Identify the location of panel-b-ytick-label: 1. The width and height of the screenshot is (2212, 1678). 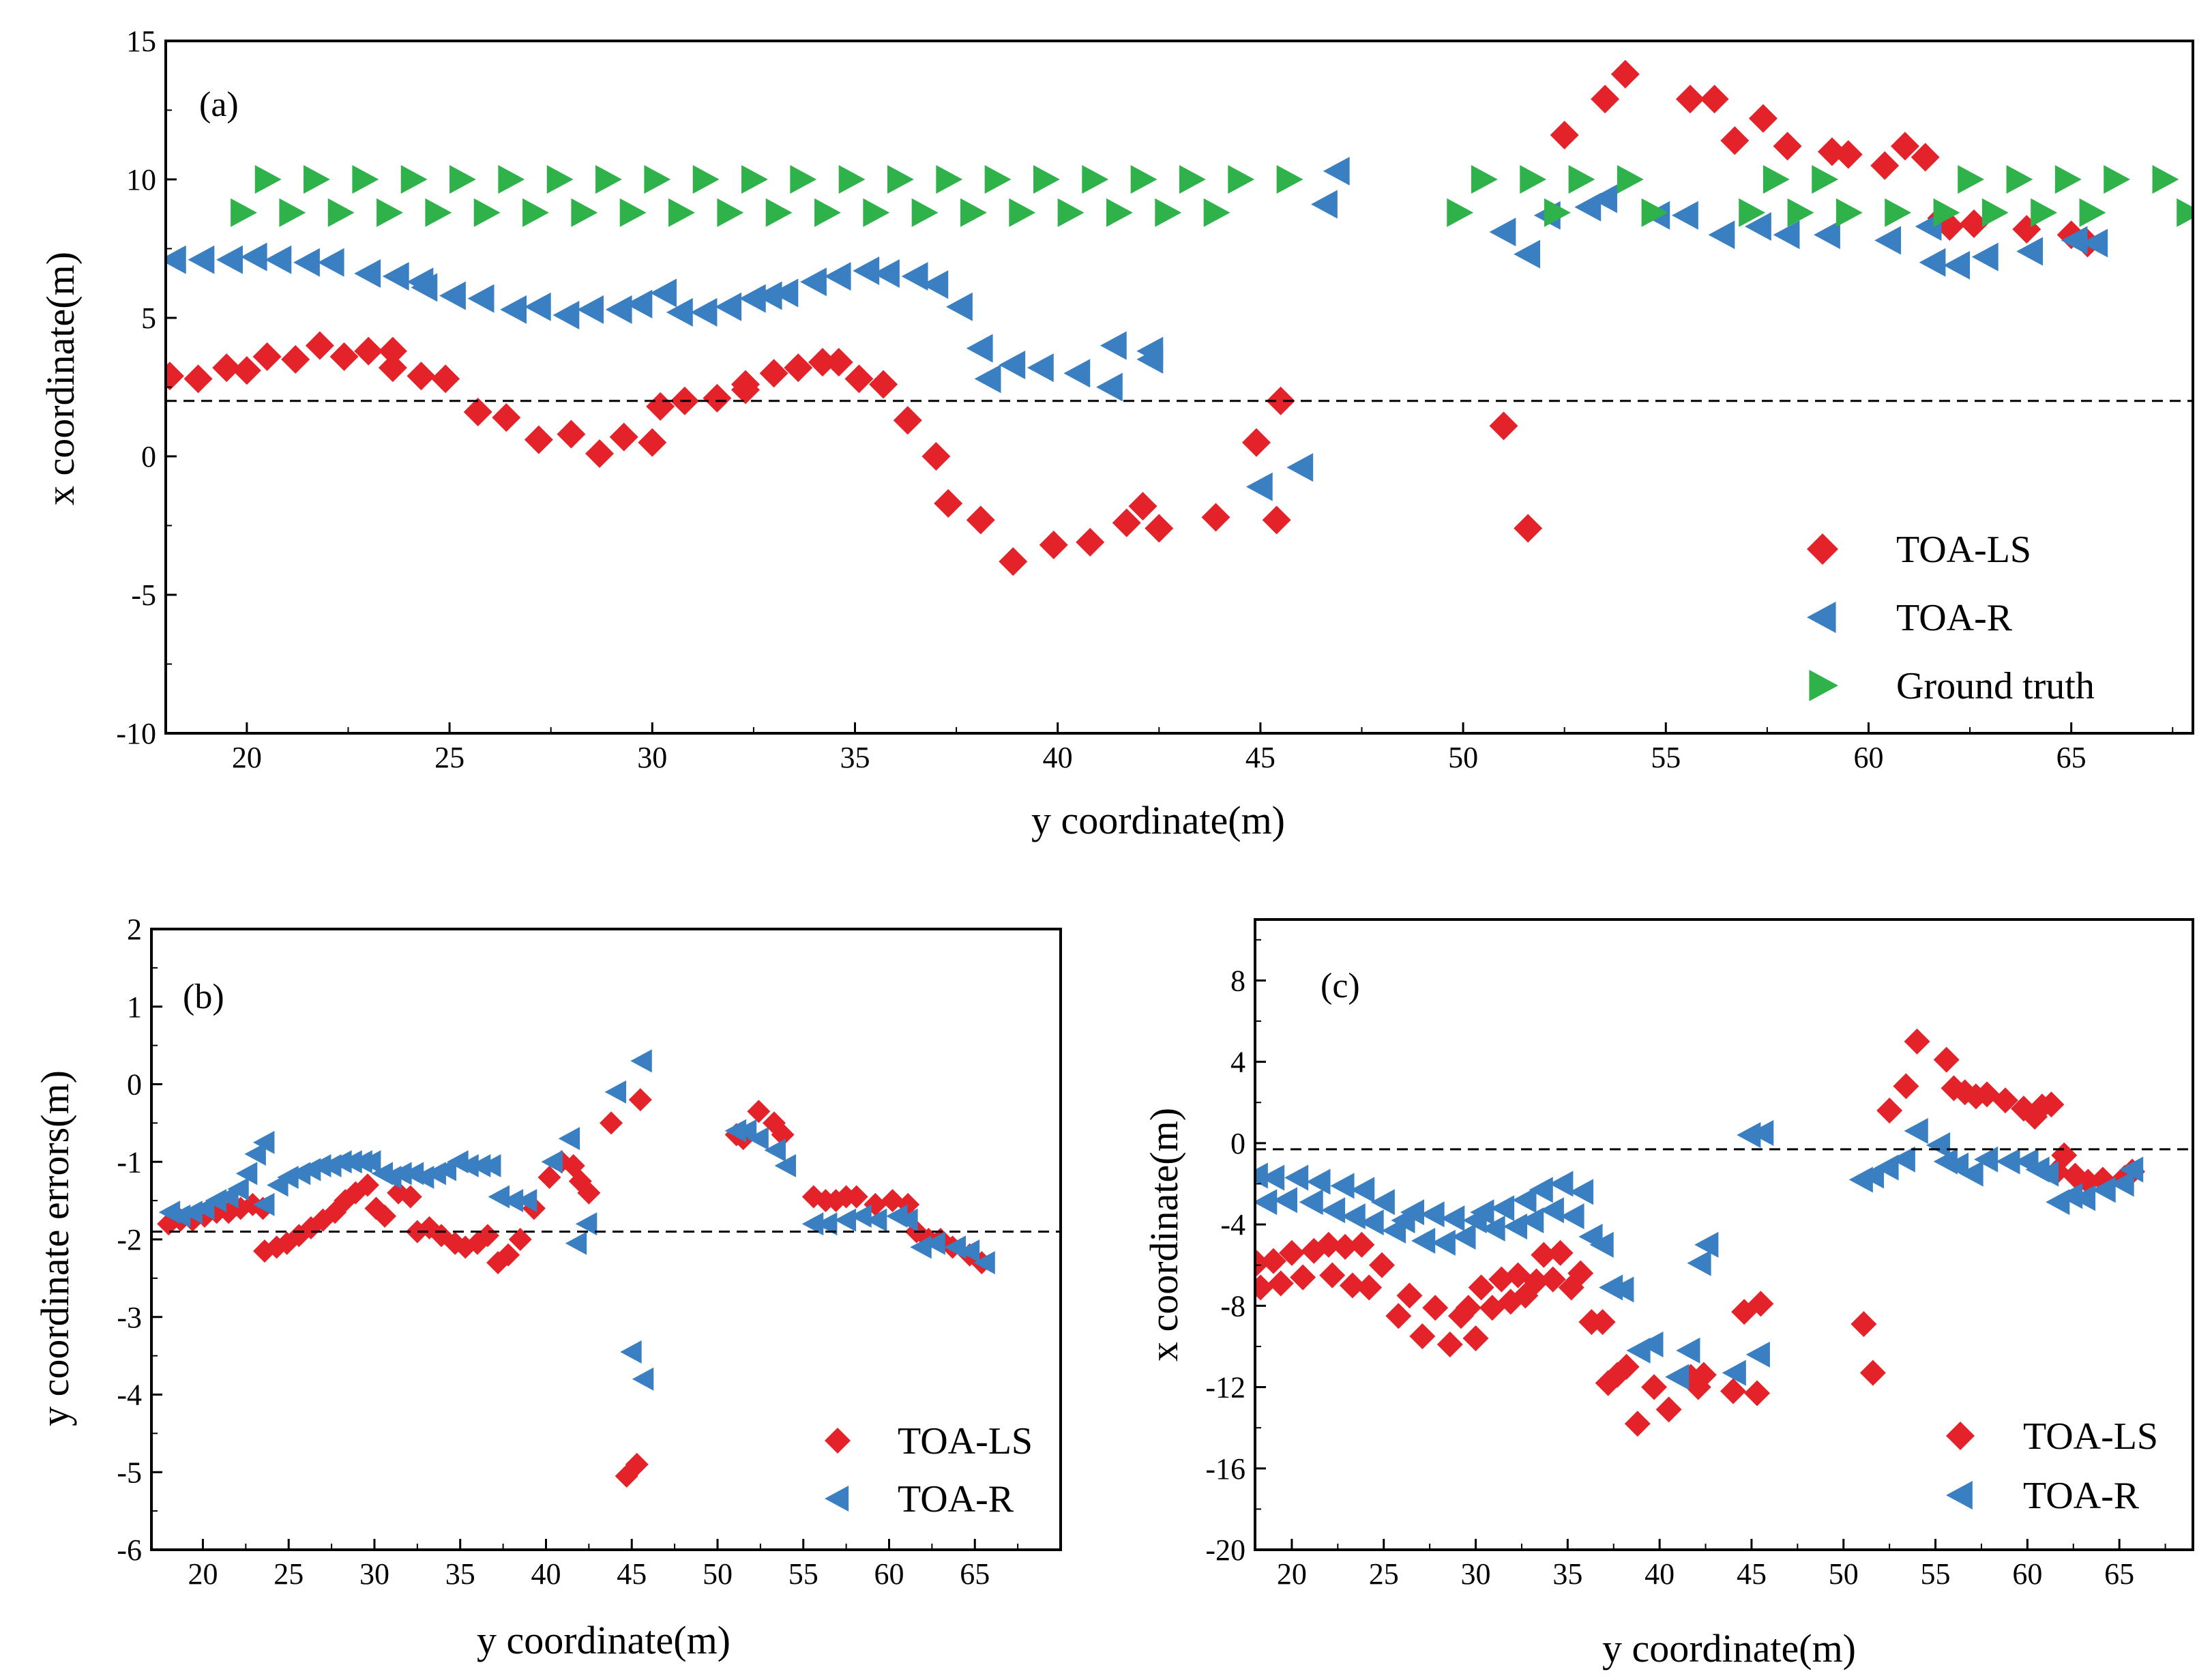
(134, 1007).